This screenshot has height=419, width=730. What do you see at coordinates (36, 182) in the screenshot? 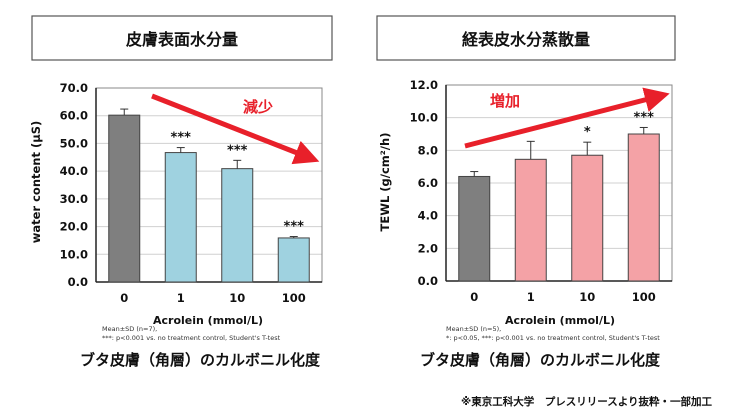
I see `left-y-axis-label: water content (μS)` at bounding box center [36, 182].